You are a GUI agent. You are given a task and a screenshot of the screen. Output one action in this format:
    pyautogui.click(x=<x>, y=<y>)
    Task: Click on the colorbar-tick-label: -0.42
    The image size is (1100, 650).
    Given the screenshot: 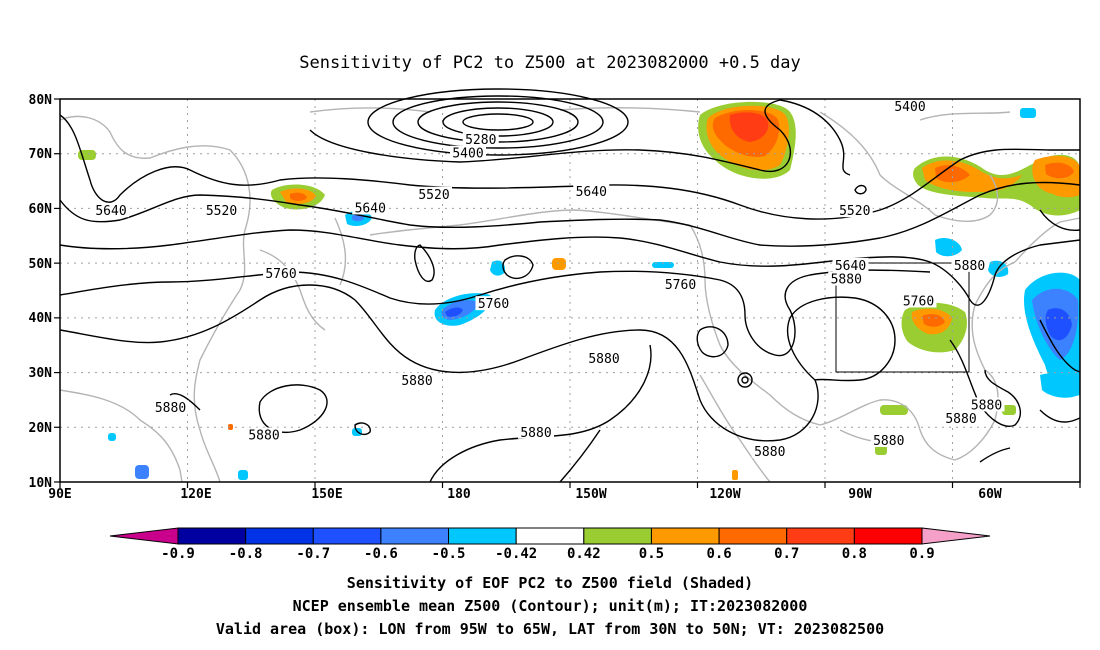 What is the action you would take?
    pyautogui.click(x=516, y=554)
    